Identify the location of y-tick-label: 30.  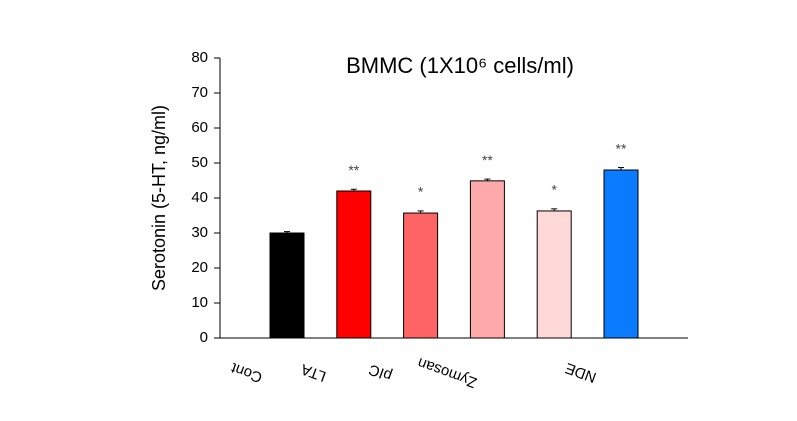
(199, 232).